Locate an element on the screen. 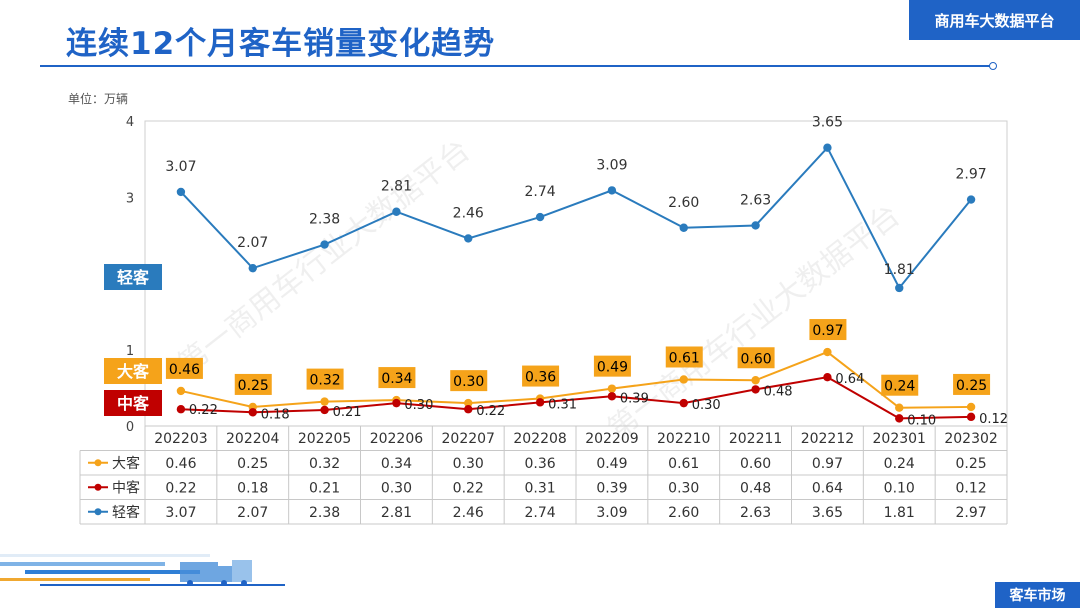 The height and width of the screenshot is (608, 1080). large-bus-data-label: 0.49 is located at coordinates (612, 368).